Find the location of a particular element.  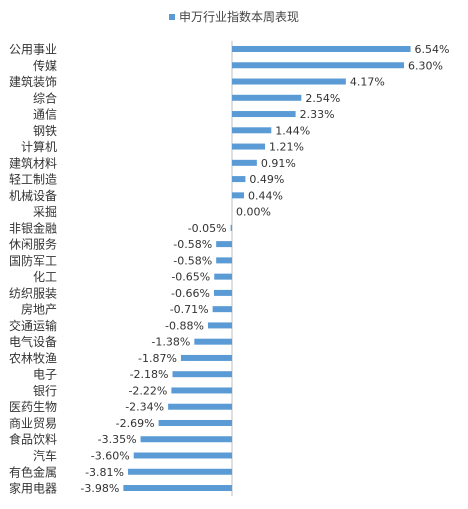

data-label: 6.30% is located at coordinates (425, 65).